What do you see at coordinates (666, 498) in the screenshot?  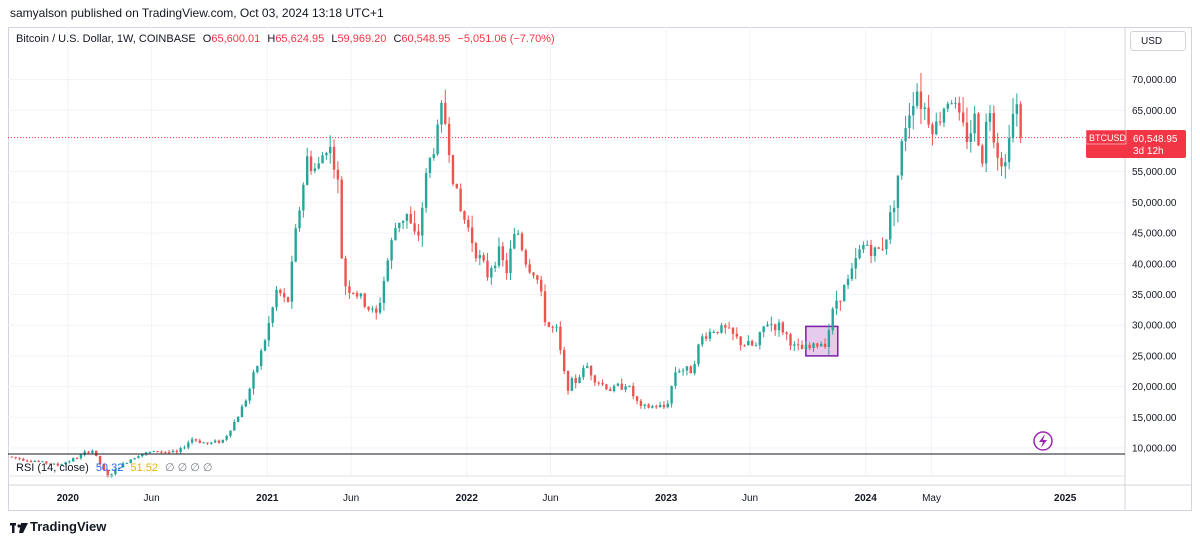 I see `time-tick-label: 2023` at bounding box center [666, 498].